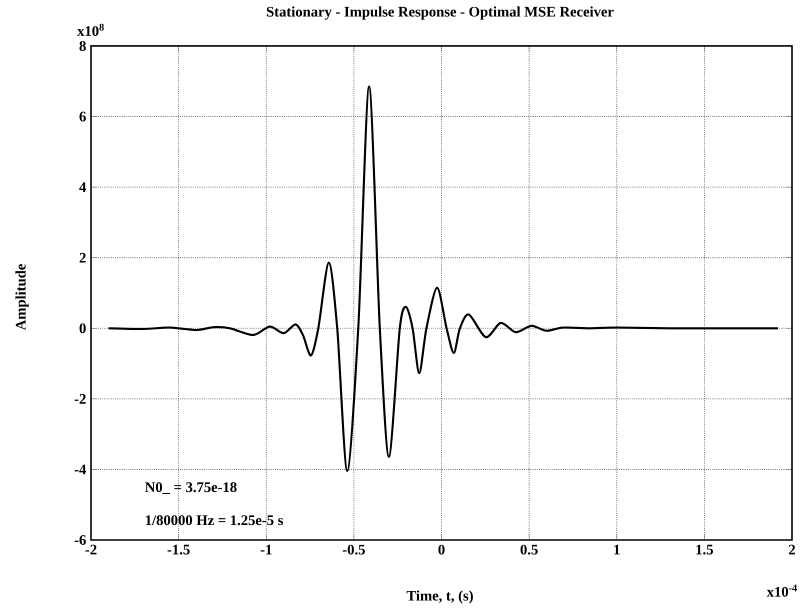 The width and height of the screenshot is (809, 610). I want to click on x-tick-label: -1.5, so click(179, 549).